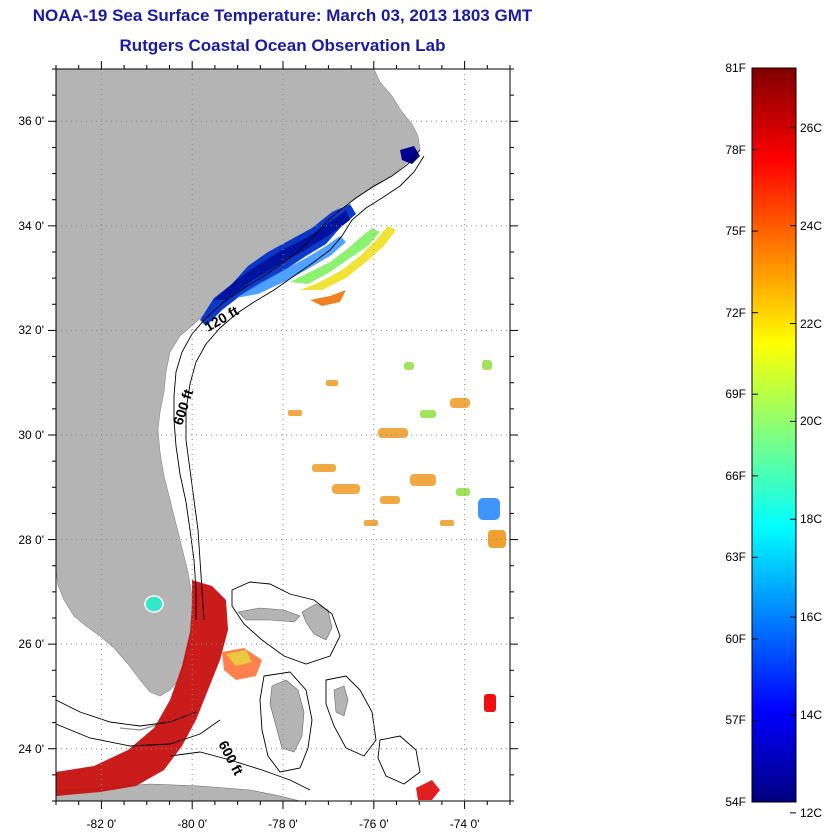 This screenshot has height=832, width=833. I want to click on sst-east-blue-patch, so click(492, 605).